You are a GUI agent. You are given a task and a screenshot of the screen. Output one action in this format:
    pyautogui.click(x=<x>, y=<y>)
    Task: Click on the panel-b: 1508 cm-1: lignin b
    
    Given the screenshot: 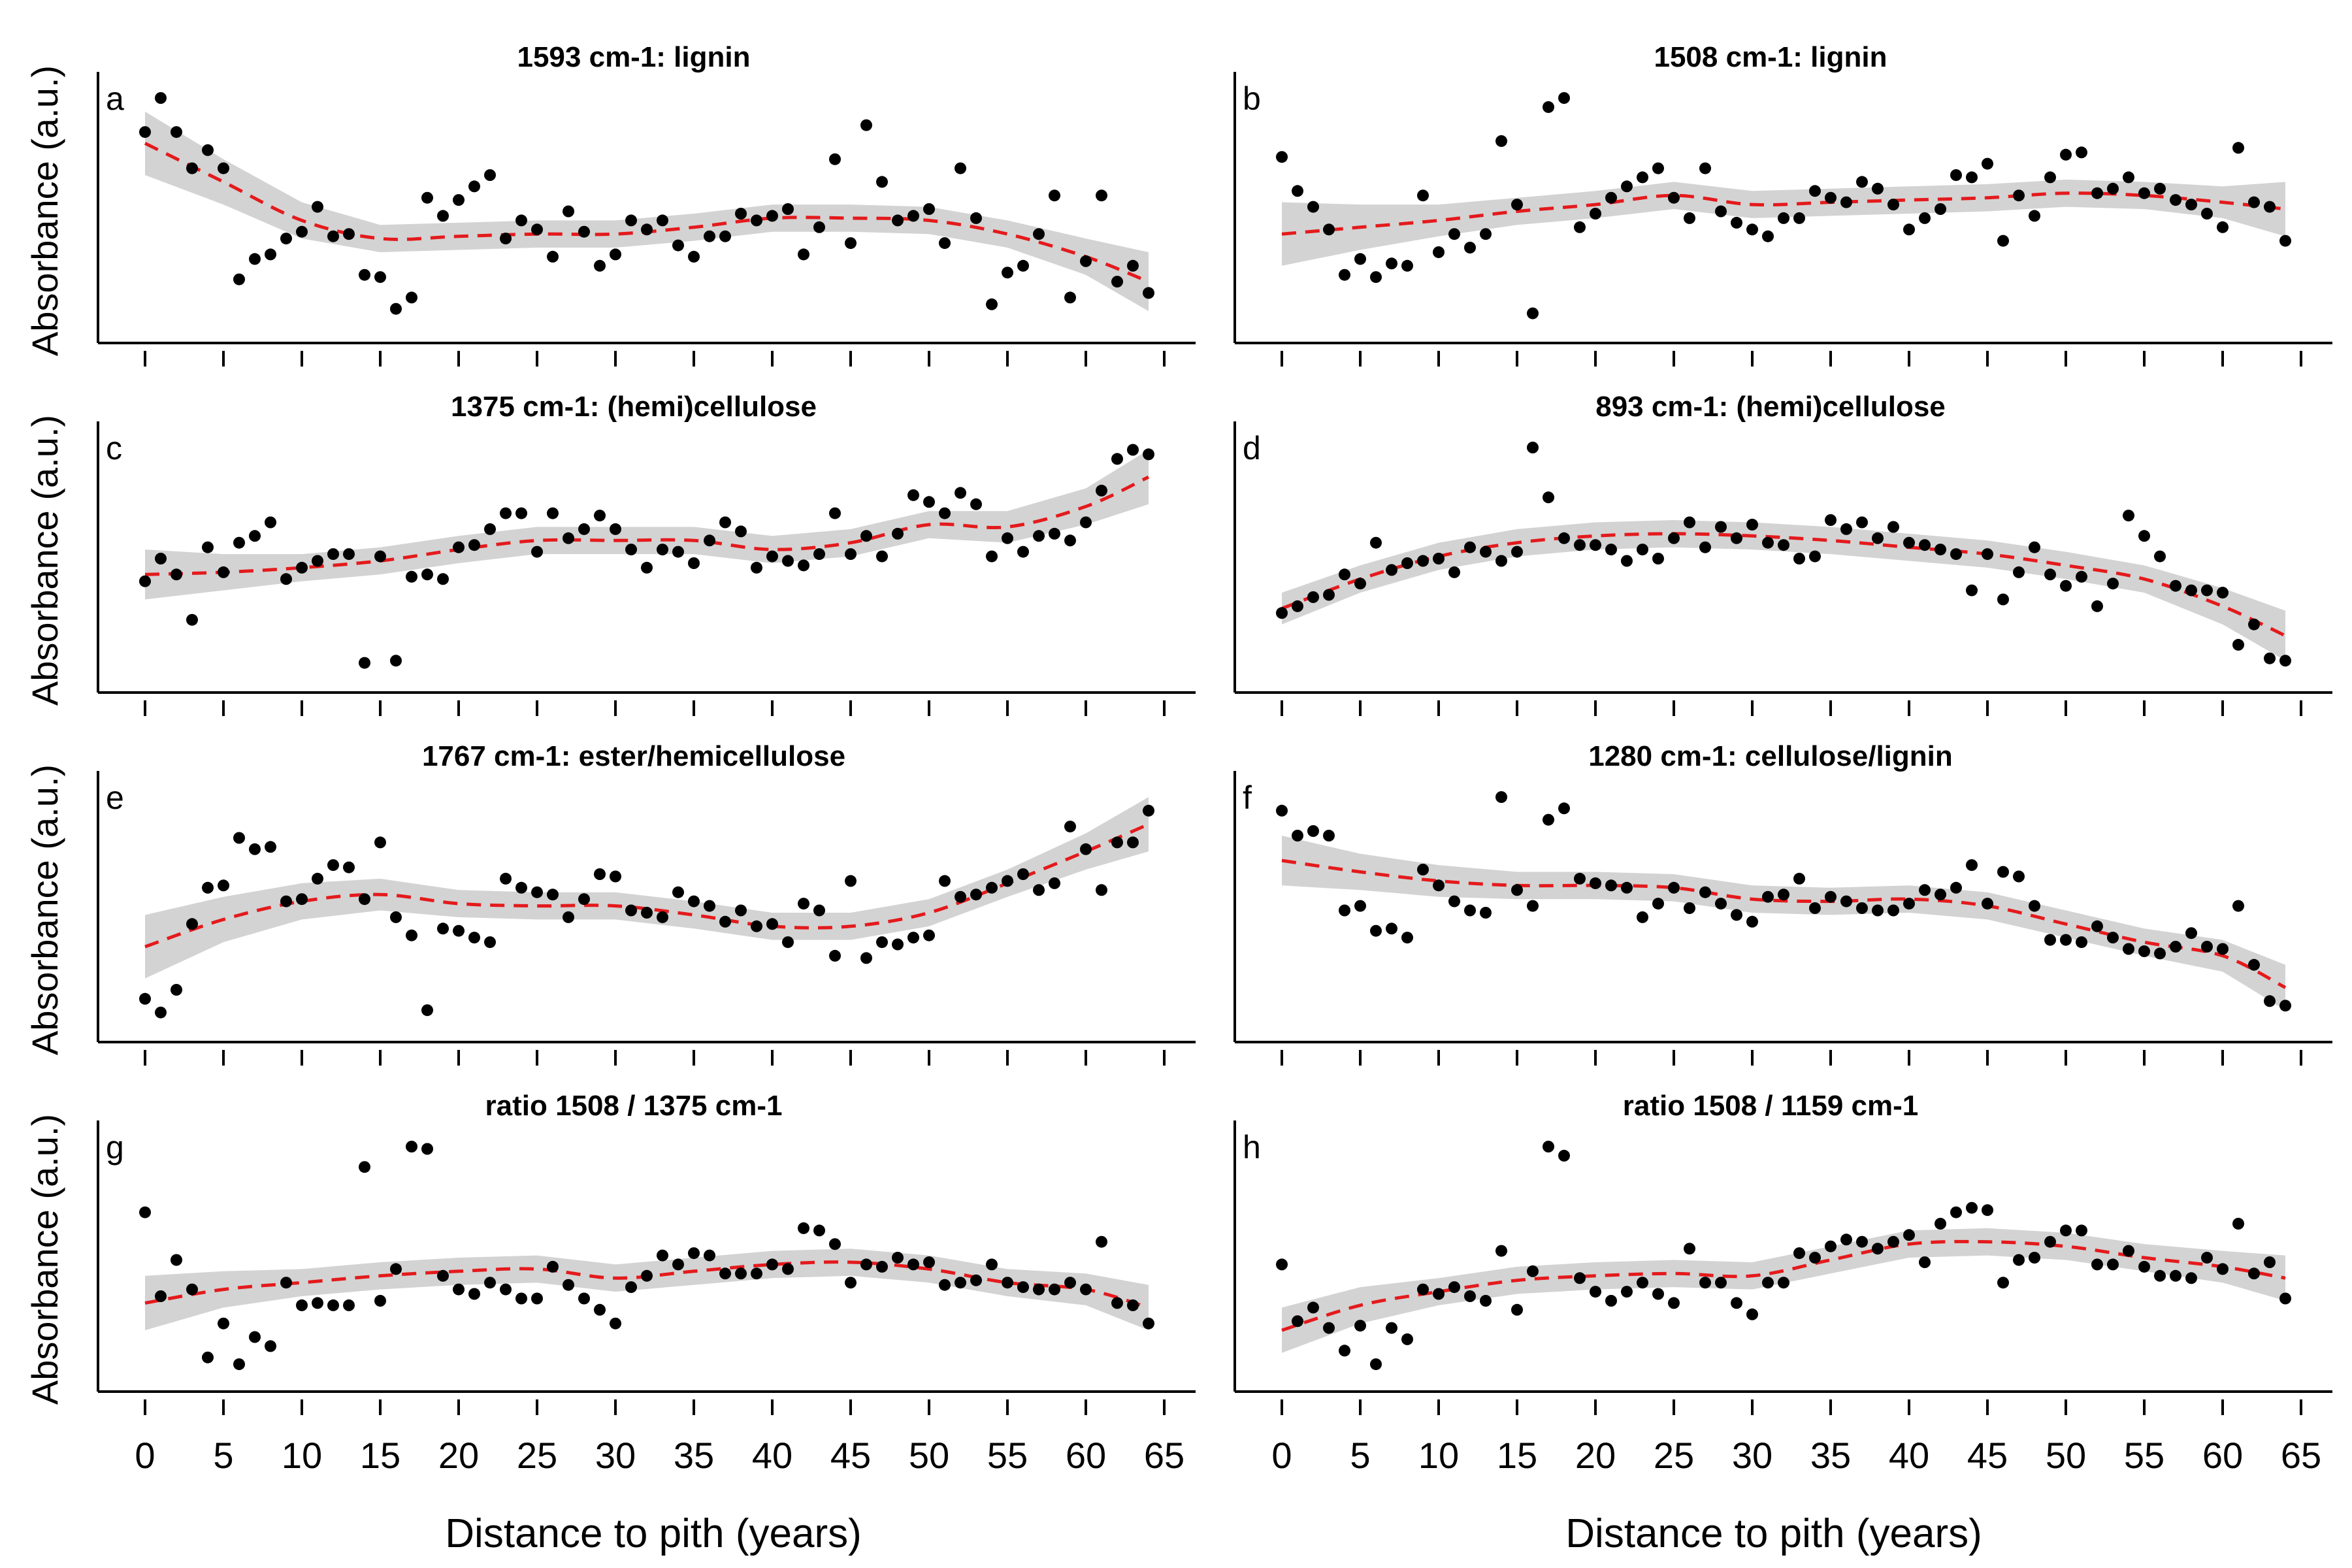 What is the action you would take?
    pyautogui.click(x=1782, y=204)
    